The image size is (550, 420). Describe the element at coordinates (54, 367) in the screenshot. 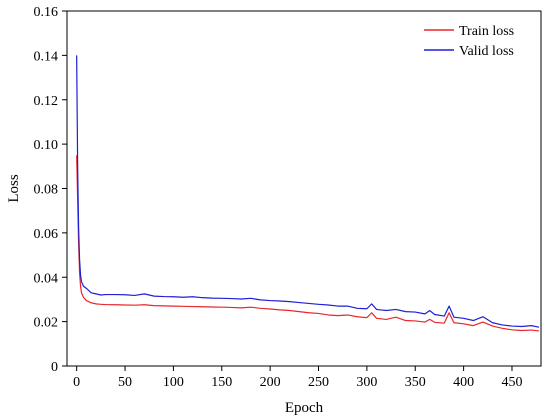

I see `y-tick-label: 0` at that location.